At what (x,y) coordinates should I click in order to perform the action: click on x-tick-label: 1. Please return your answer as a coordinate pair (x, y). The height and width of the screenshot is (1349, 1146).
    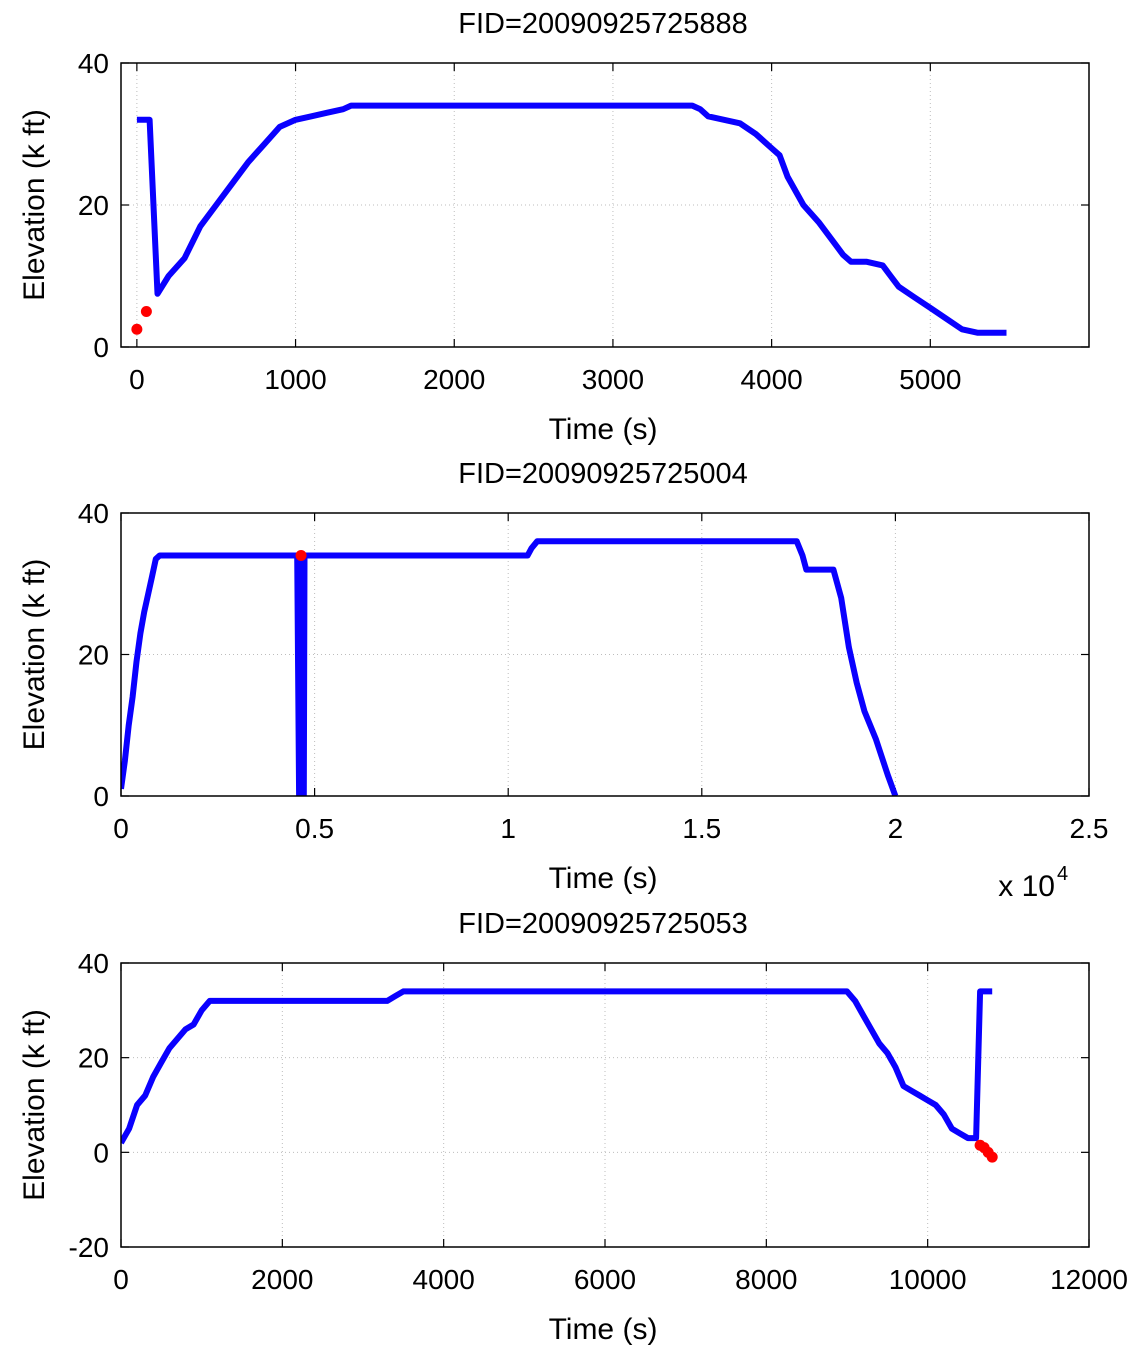
    Looking at the image, I should click on (508, 828).